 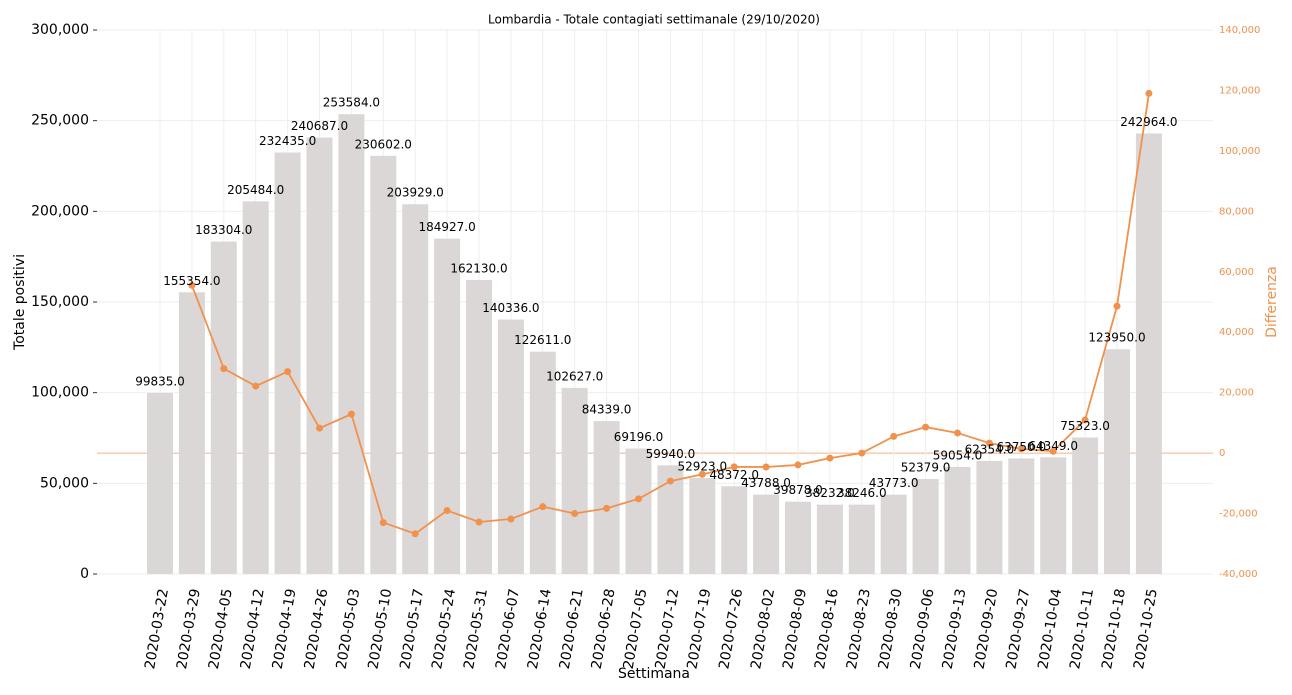 I want to click on data-label: 52923.0, so click(x=702, y=467).